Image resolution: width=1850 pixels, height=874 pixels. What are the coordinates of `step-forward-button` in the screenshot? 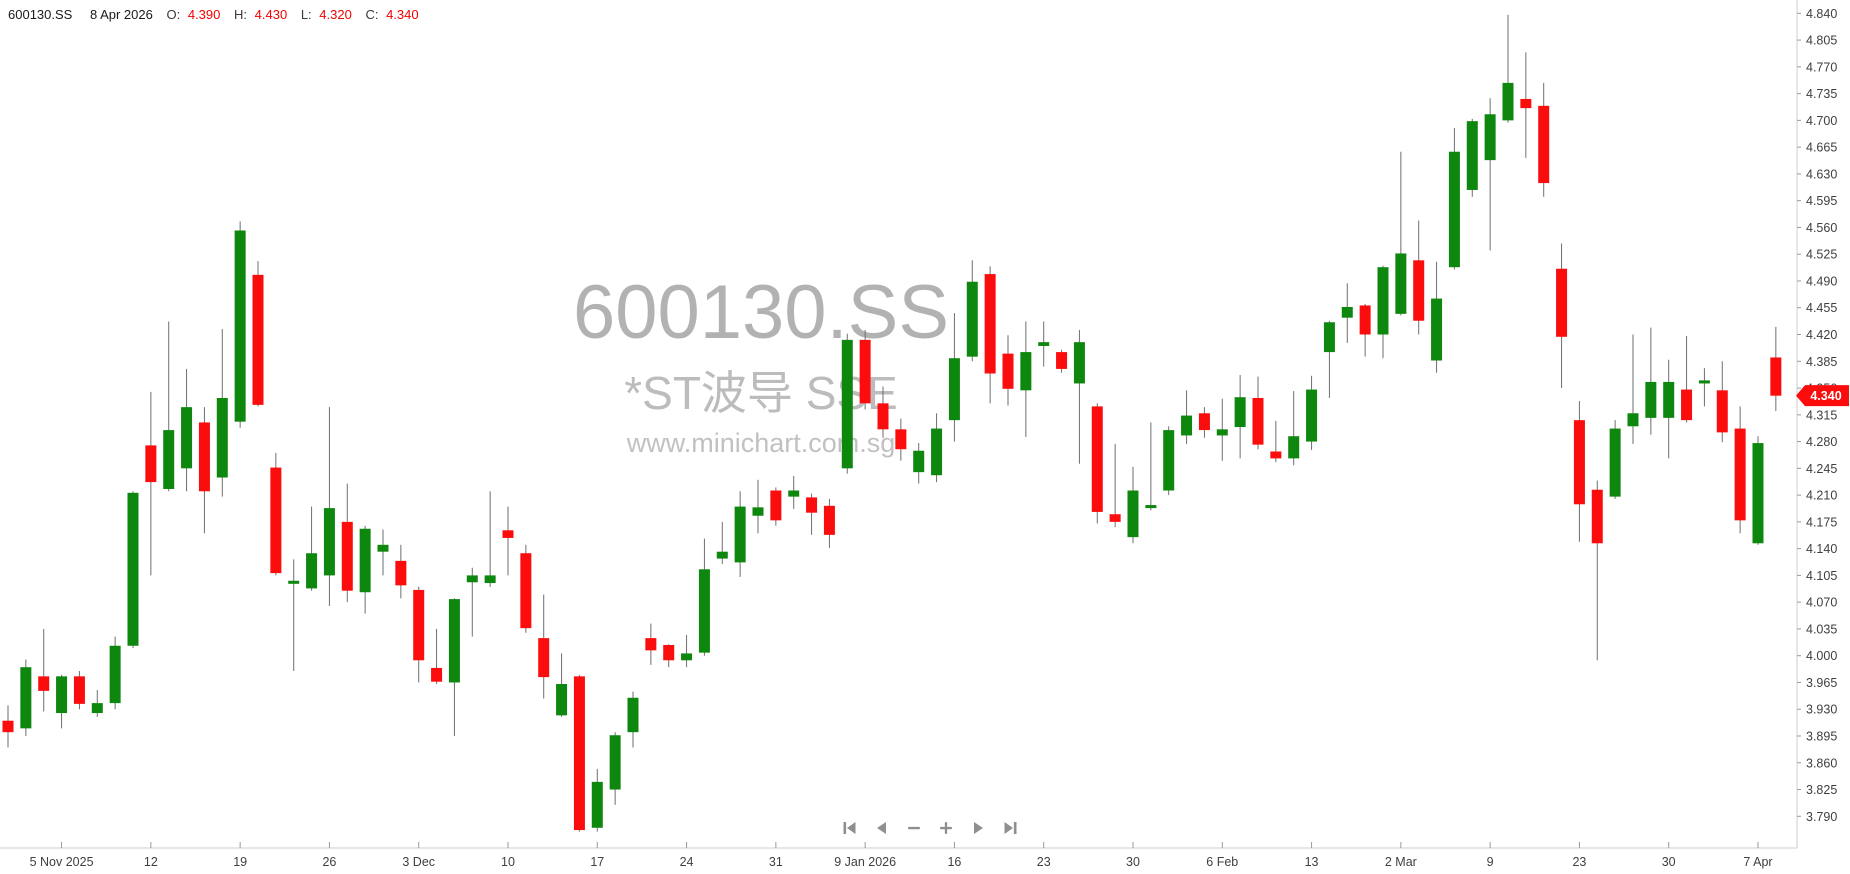 It's located at (978, 827).